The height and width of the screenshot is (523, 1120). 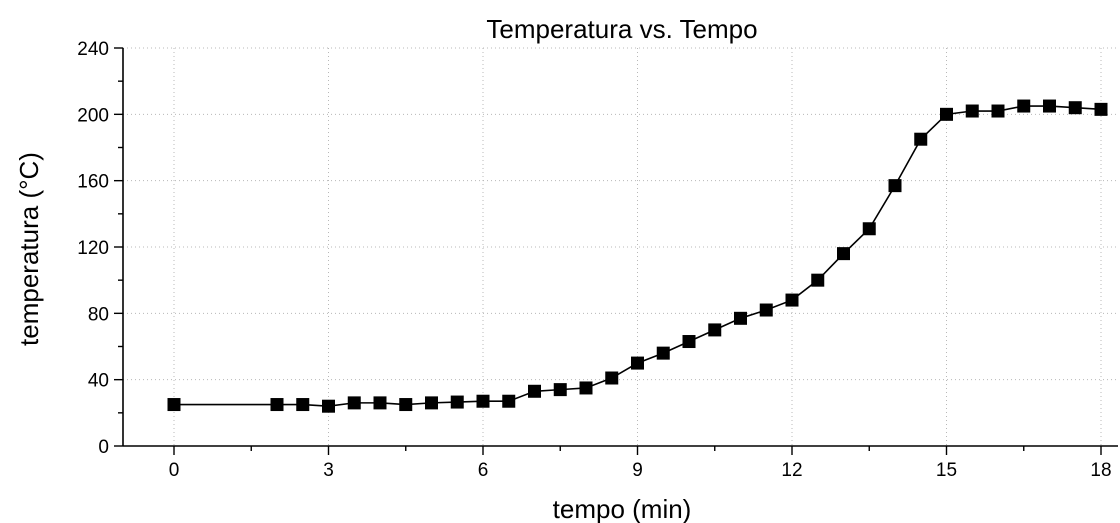 What do you see at coordinates (98, 314) in the screenshot?
I see `y-tick-label: 80` at bounding box center [98, 314].